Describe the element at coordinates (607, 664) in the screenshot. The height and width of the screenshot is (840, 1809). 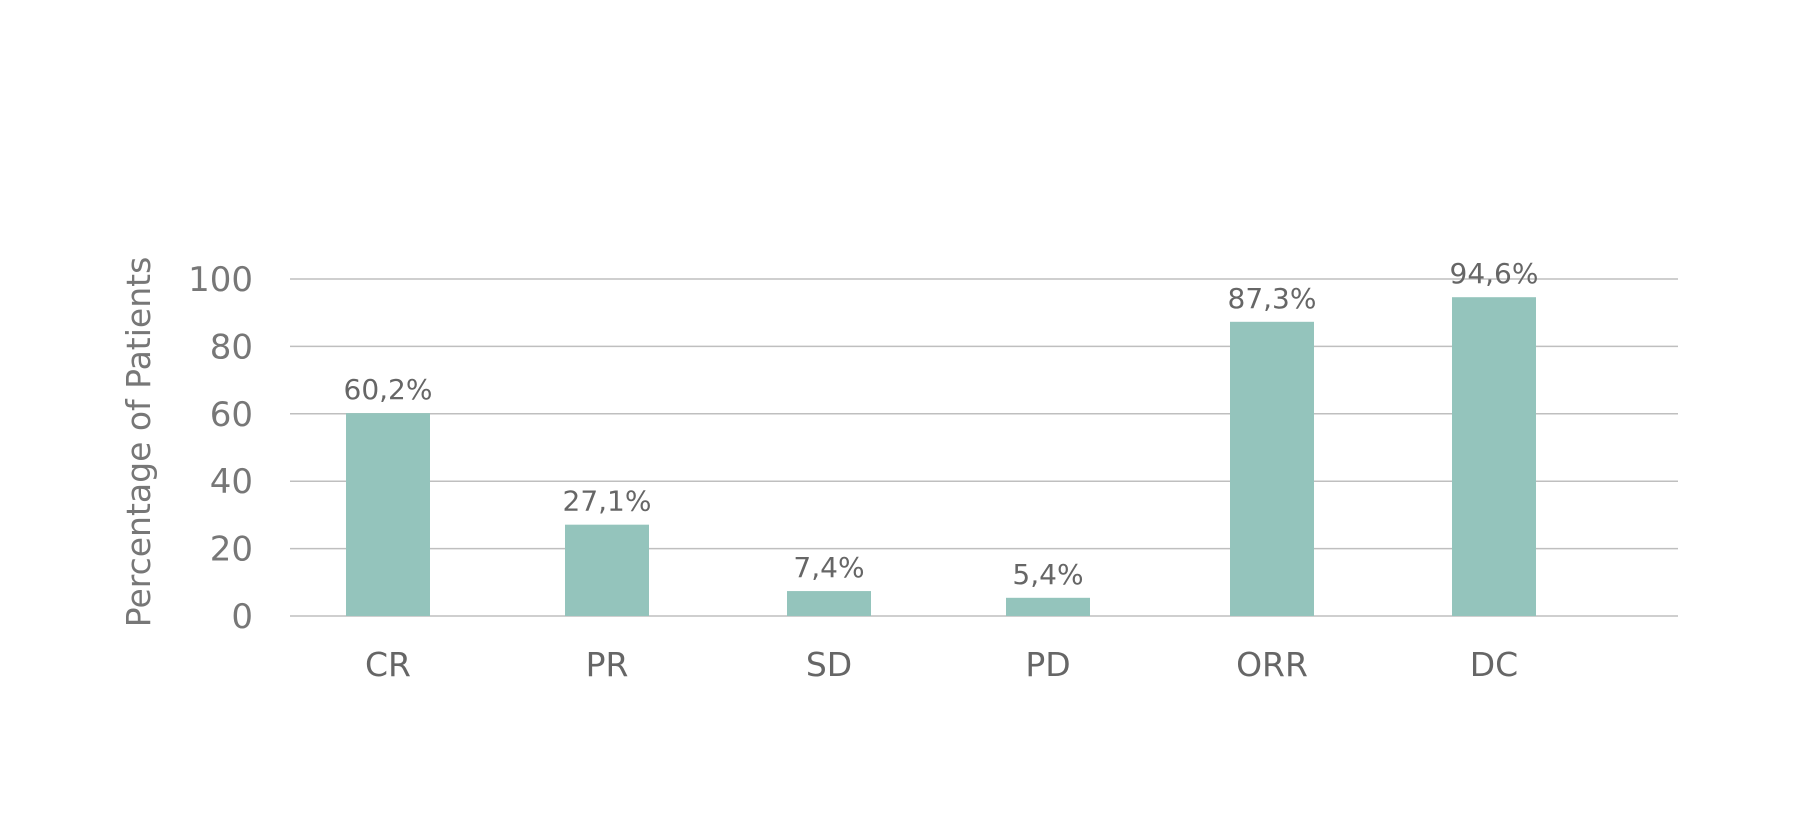
I see `x-tick-label: PR` at that location.